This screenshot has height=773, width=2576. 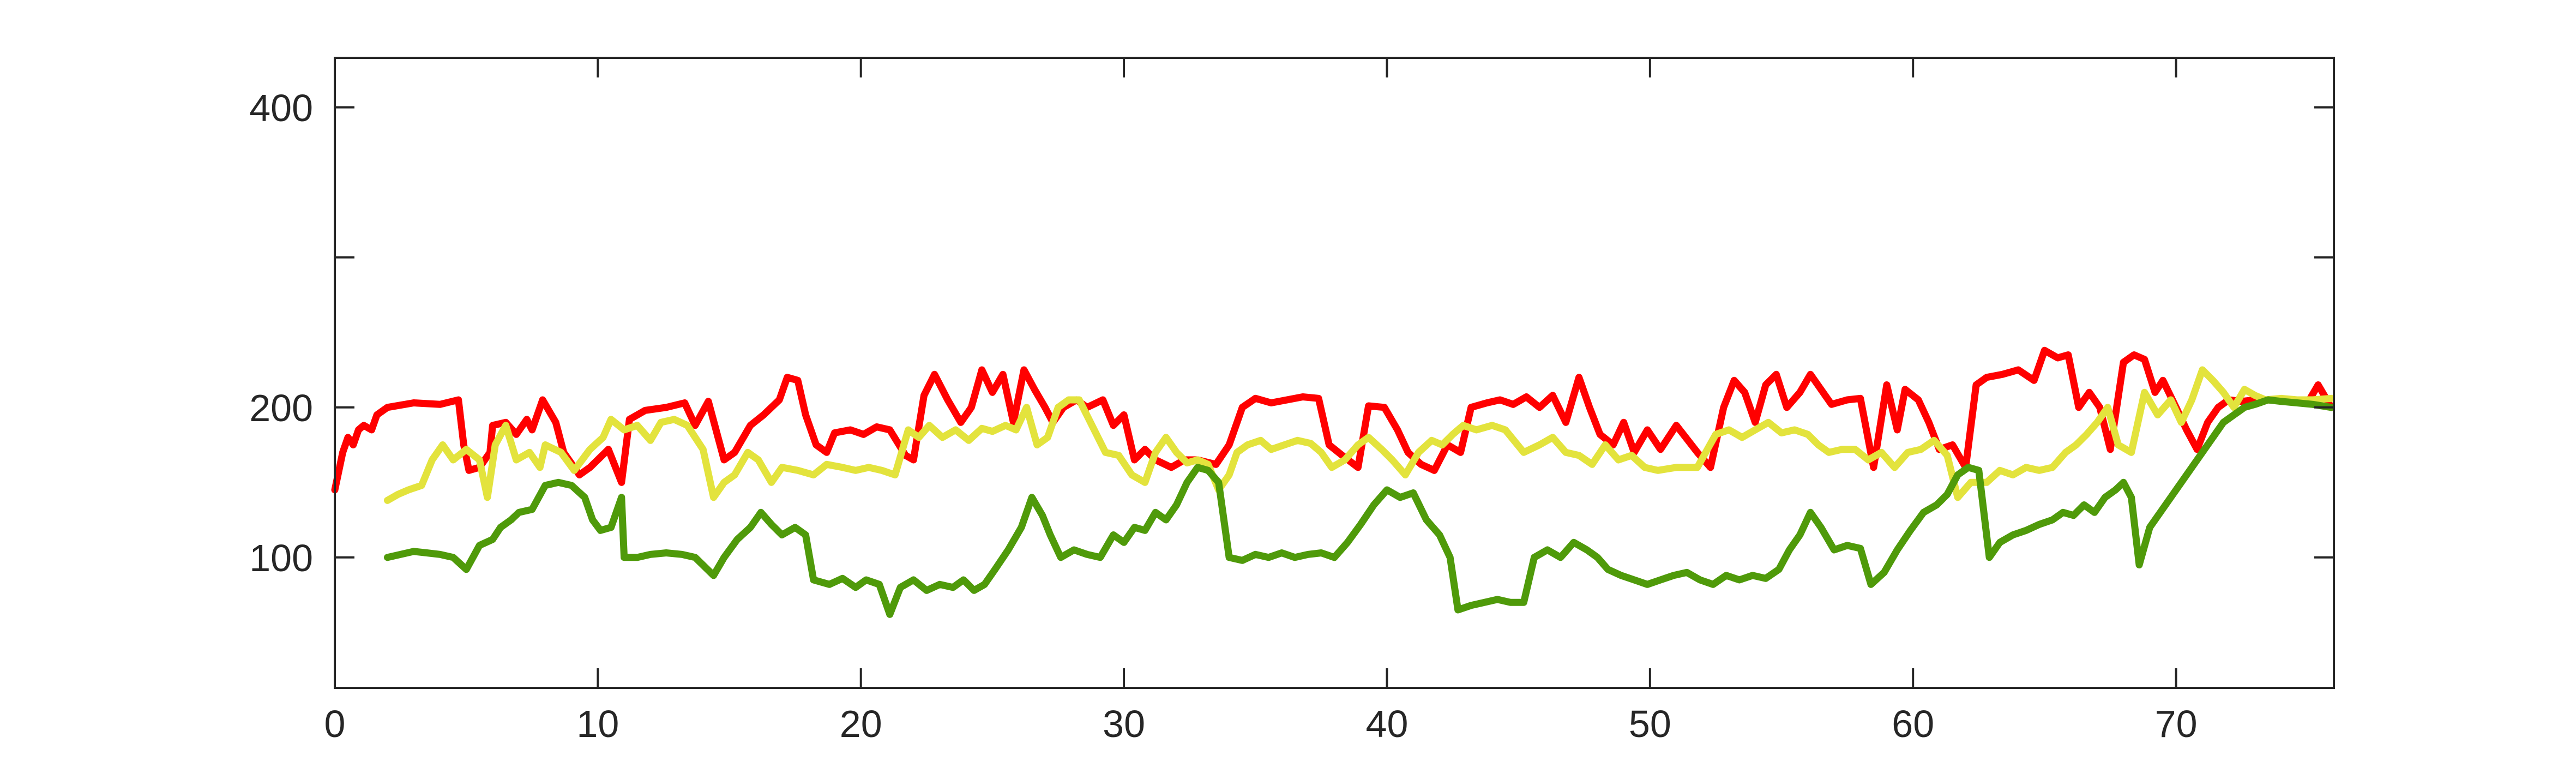 What do you see at coordinates (335, 724) in the screenshot?
I see `x-tick-label: 0` at bounding box center [335, 724].